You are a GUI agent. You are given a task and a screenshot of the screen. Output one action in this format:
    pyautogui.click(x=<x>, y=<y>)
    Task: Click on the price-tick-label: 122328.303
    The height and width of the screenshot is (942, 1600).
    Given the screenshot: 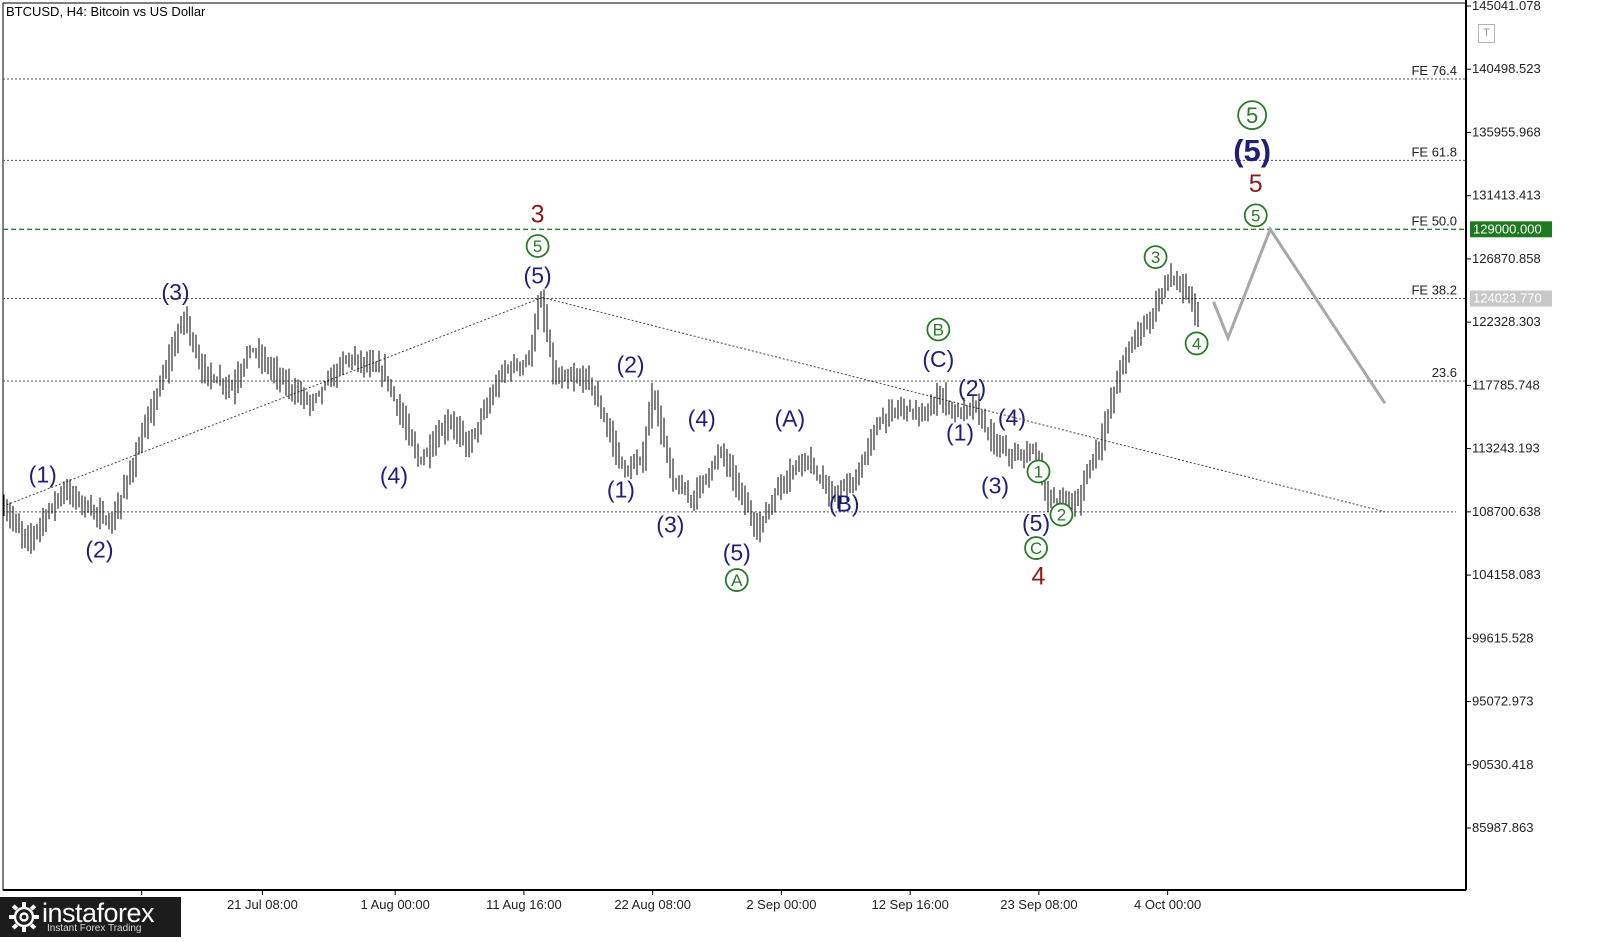 What is the action you would take?
    pyautogui.click(x=1506, y=321)
    